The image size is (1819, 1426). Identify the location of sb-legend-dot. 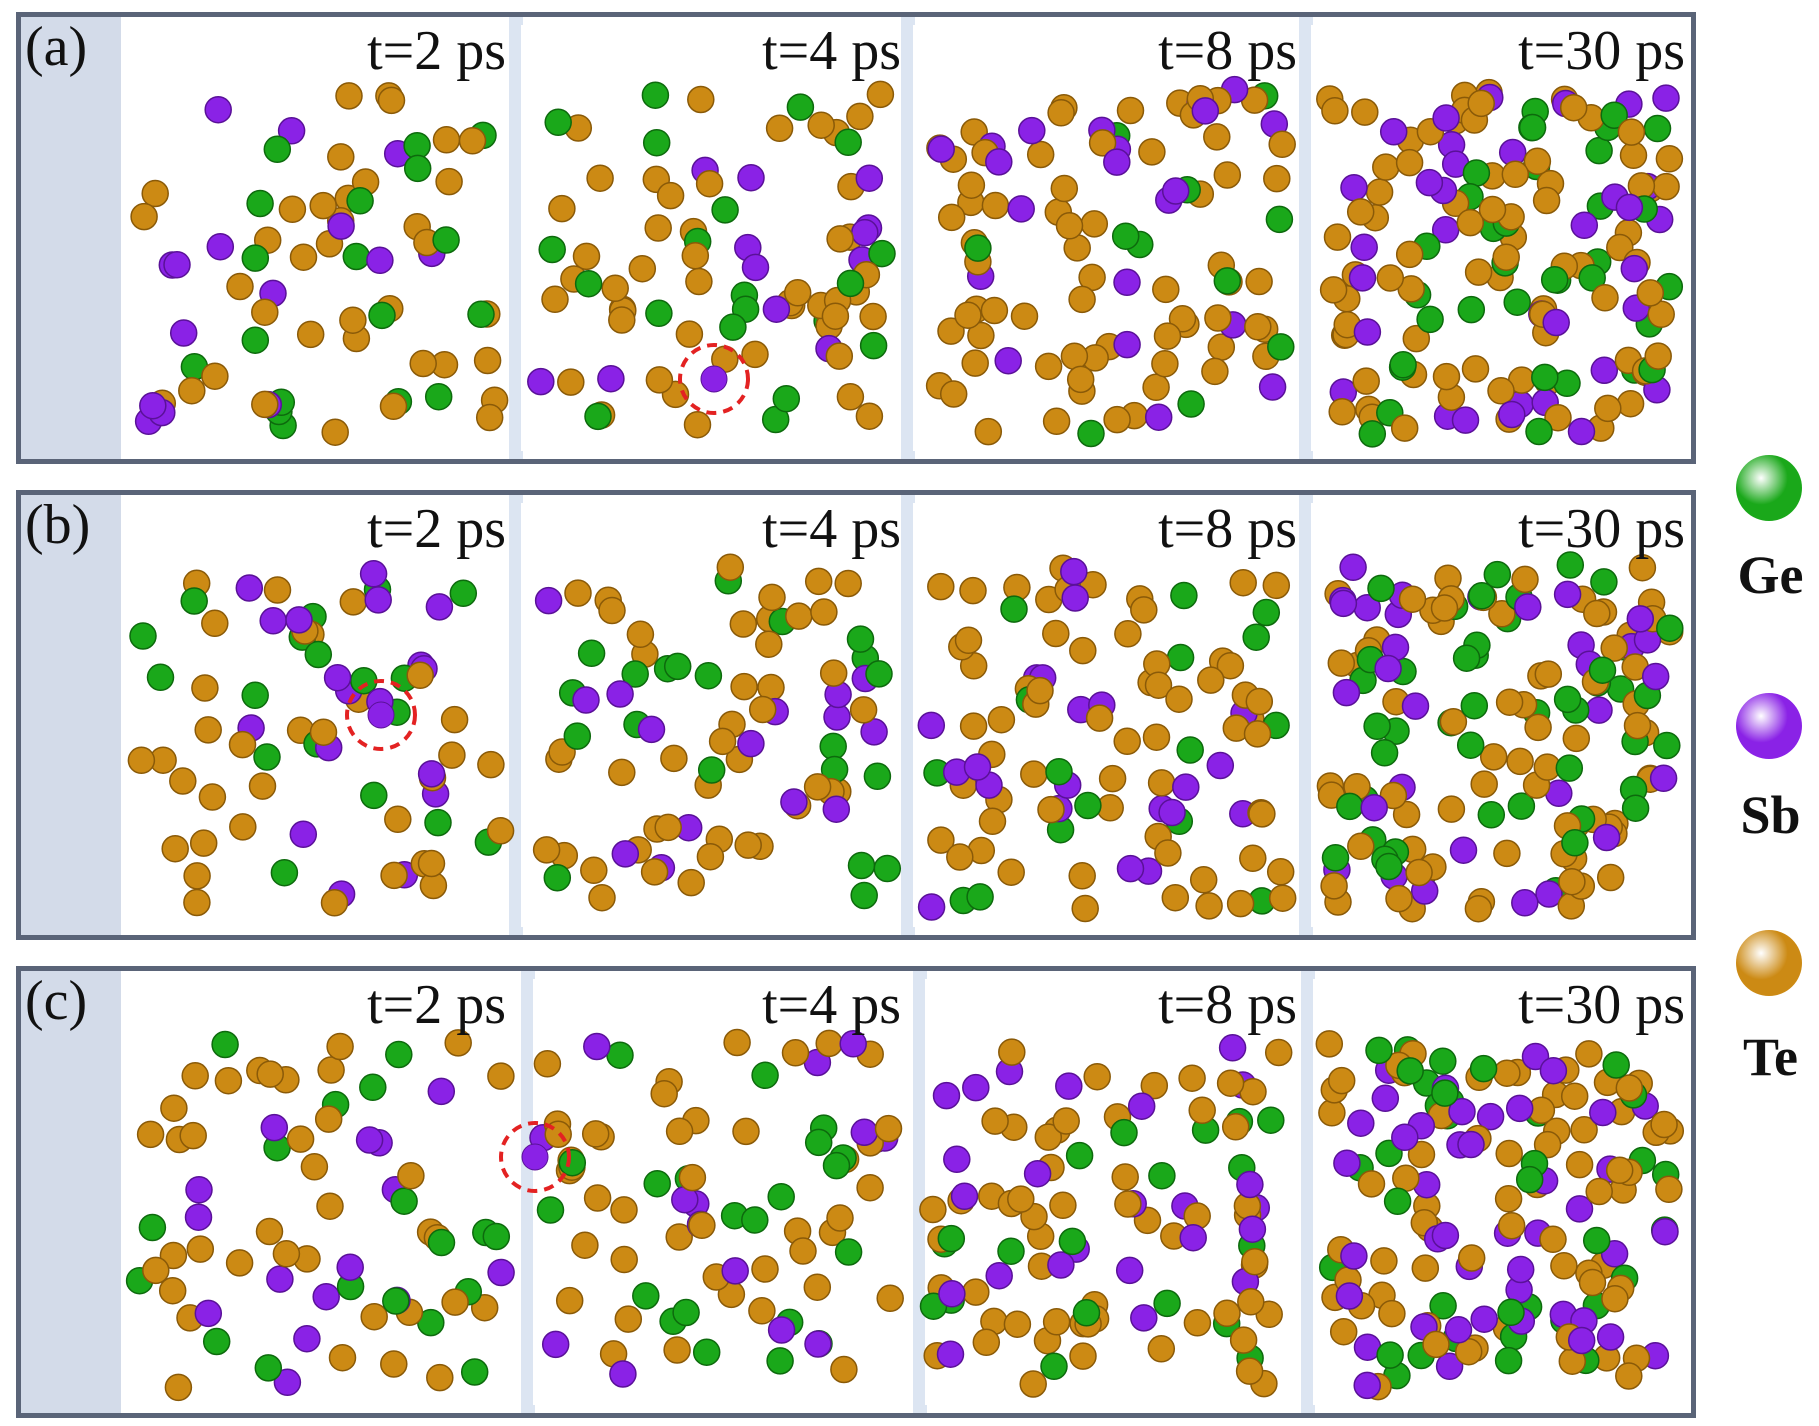
(1769, 726).